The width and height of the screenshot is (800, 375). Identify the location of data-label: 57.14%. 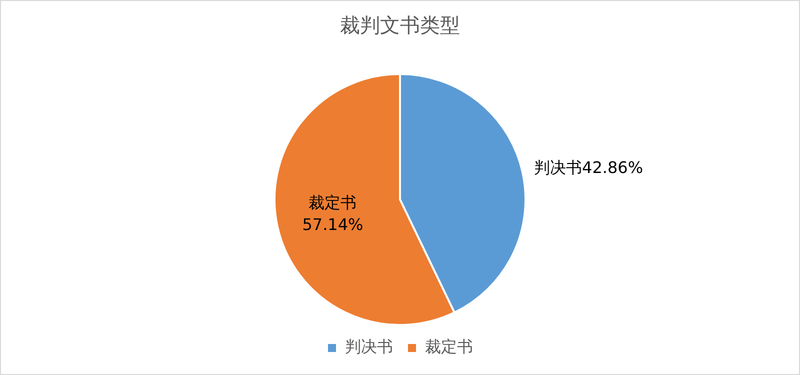
(333, 224).